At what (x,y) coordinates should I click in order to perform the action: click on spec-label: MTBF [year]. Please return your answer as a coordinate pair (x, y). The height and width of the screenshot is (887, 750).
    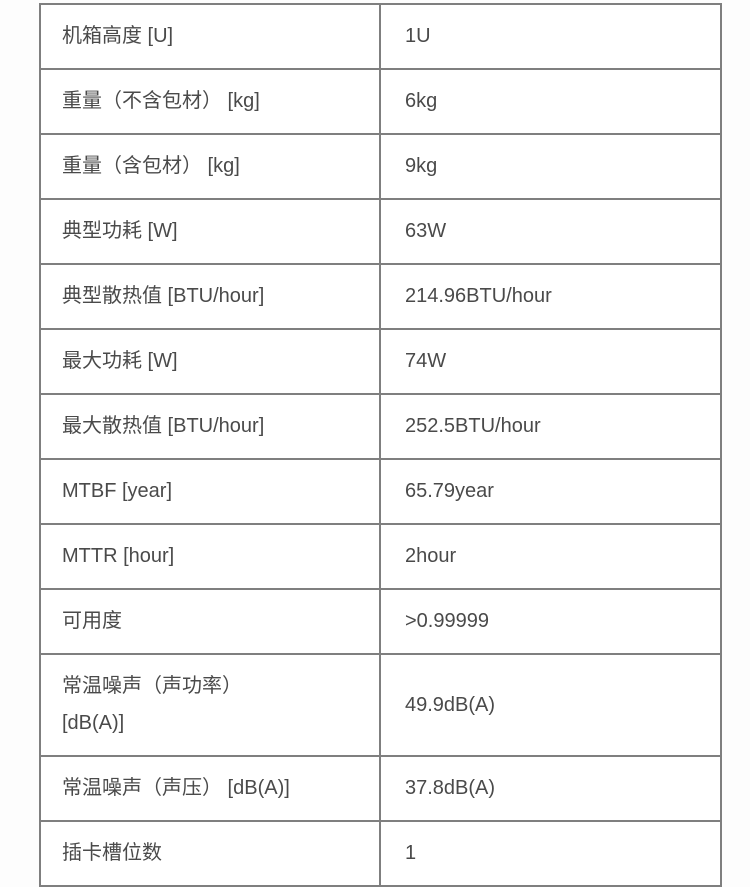
    Looking at the image, I should click on (210, 491).